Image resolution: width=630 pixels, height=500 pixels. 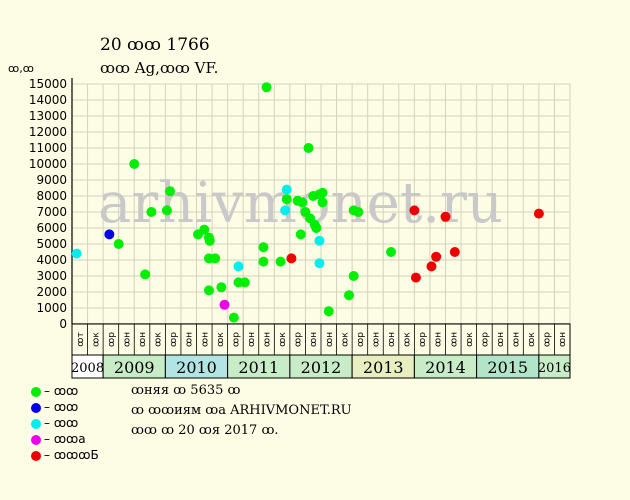 I want to click on x-year-labels: 2008 2009 2010 2011 2012 2013 2014 2015 2016, so click(x=321, y=366).